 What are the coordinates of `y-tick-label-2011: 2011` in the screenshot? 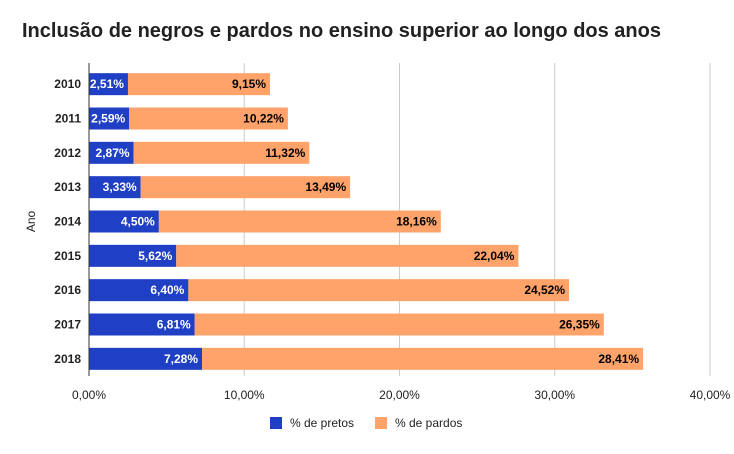 It's located at (68, 119).